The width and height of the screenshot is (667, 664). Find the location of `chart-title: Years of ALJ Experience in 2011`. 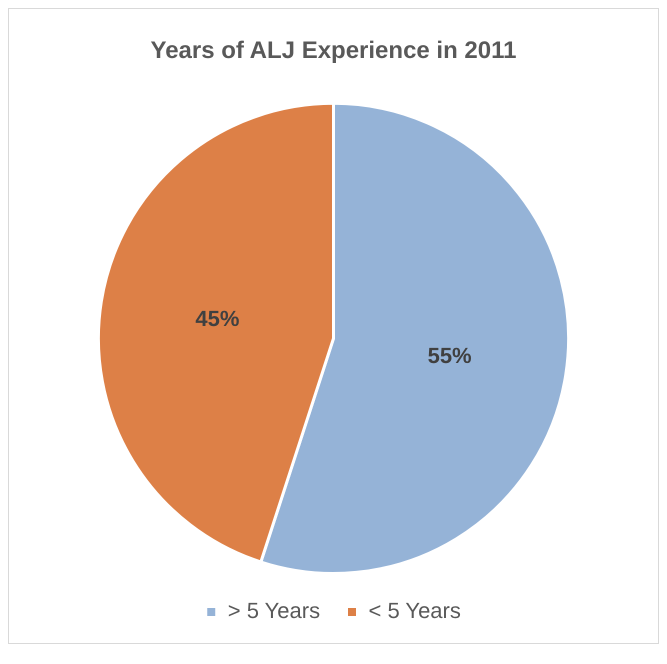

chart-title: Years of ALJ Experience in 2011 is located at coordinates (333, 50).